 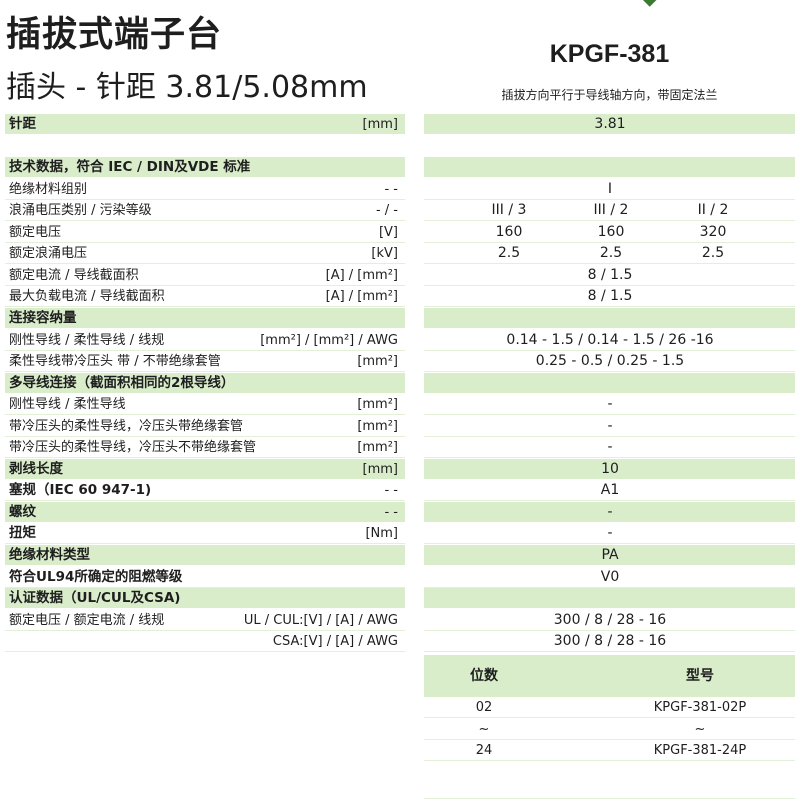 I want to click on order-table-row: 24 KPGF-381-24P, so click(x=609, y=750).